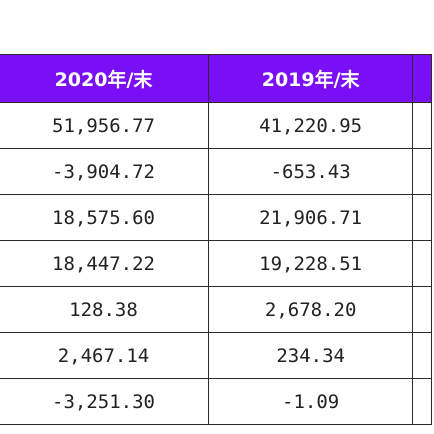 This screenshot has width=434, height=434. Describe the element at coordinates (310, 217) in the screenshot. I see `cell-2019: 21,906.71` at that location.